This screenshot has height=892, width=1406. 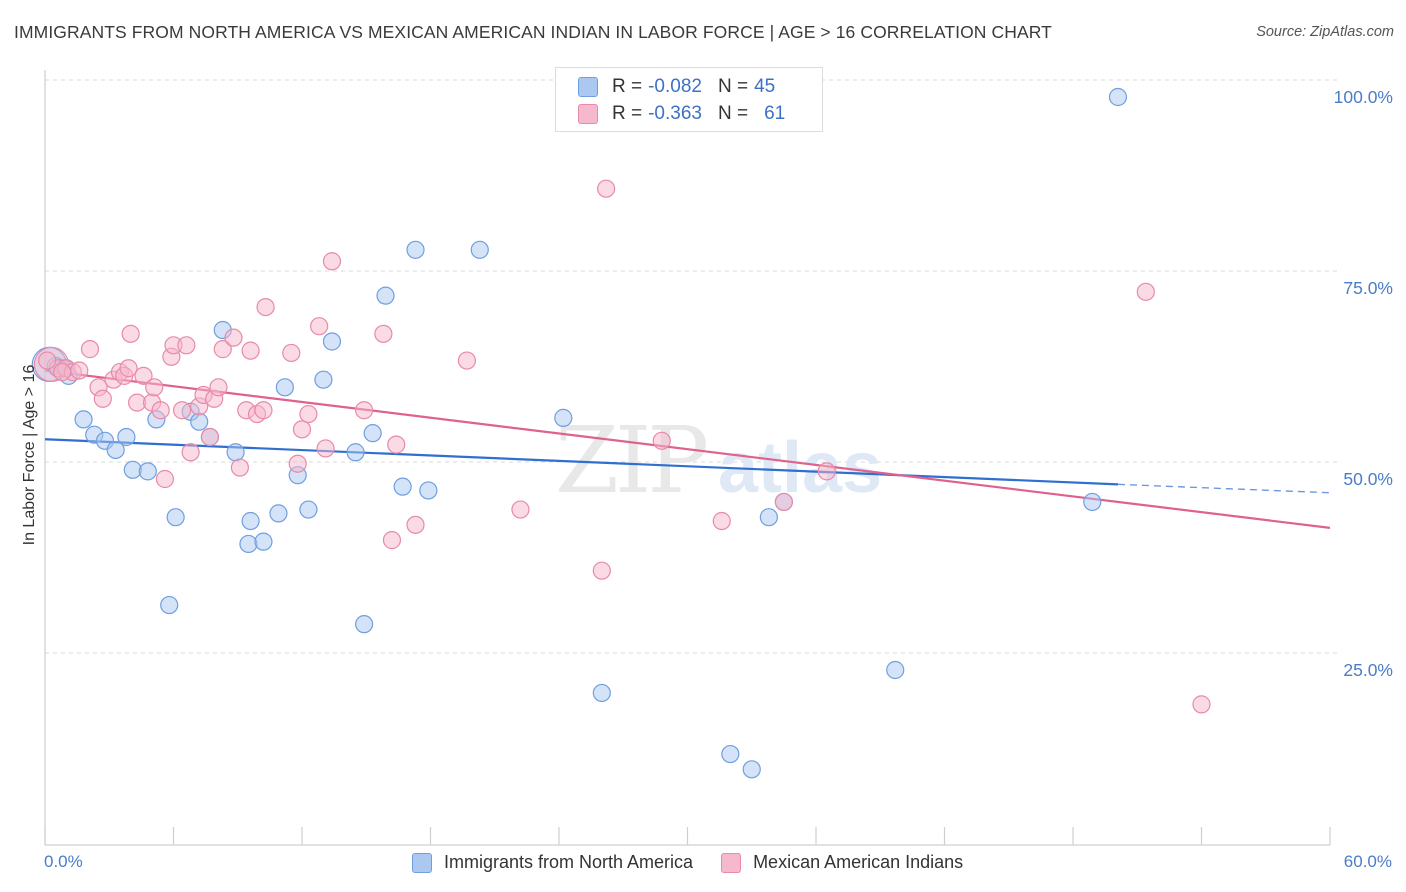 What do you see at coordinates (718, 460) in the screenshot?
I see `watermark: ZIP atlas` at bounding box center [718, 460].